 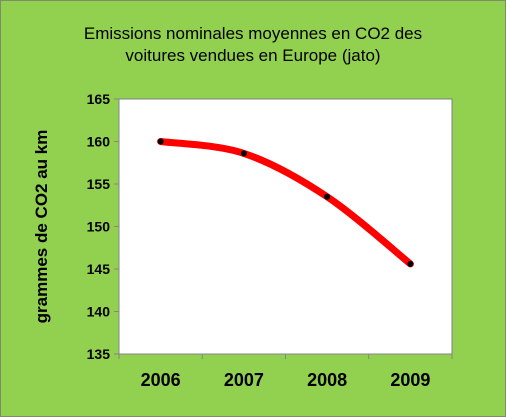 I want to click on x-tick-label: 2009, so click(x=410, y=380).